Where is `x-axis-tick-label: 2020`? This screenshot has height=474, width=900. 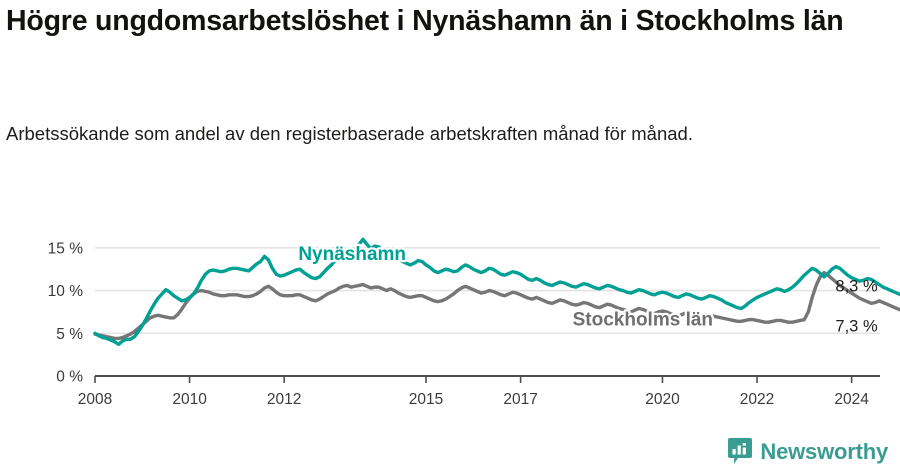 x-axis-tick-label: 2020 is located at coordinates (662, 399).